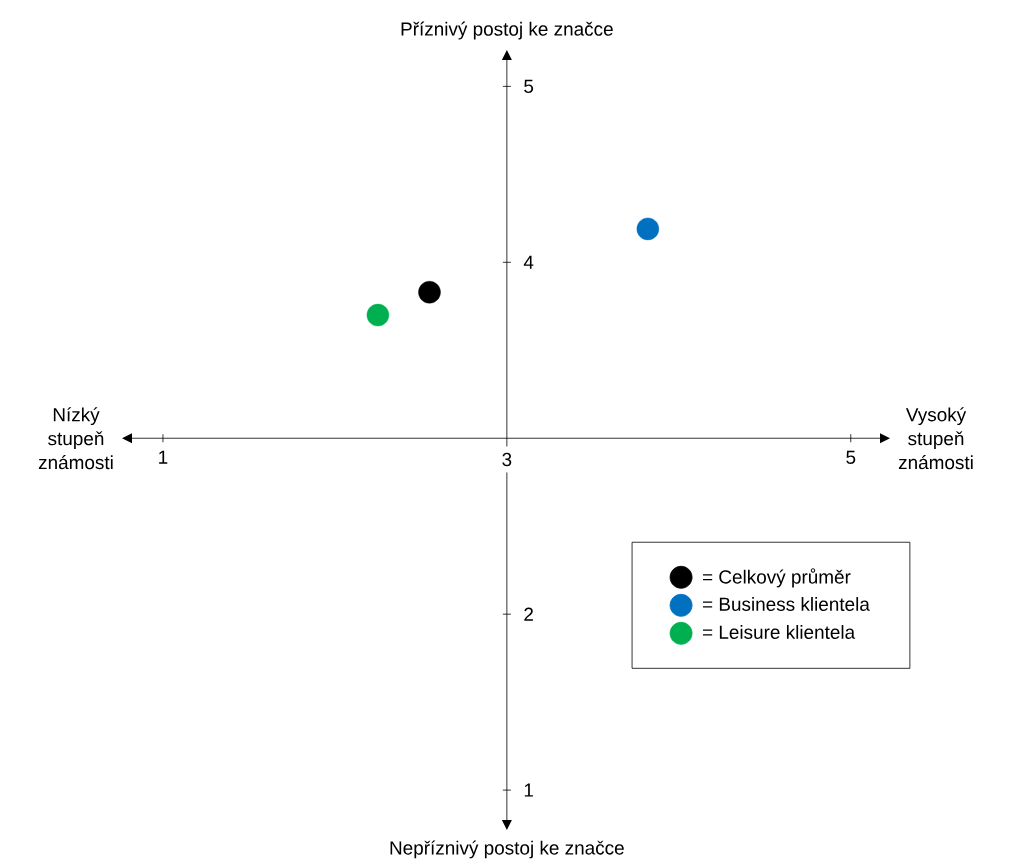 This screenshot has height=867, width=1021. What do you see at coordinates (507, 849) in the screenshot?
I see `text: Nepříznivý postoj ke značce` at bounding box center [507, 849].